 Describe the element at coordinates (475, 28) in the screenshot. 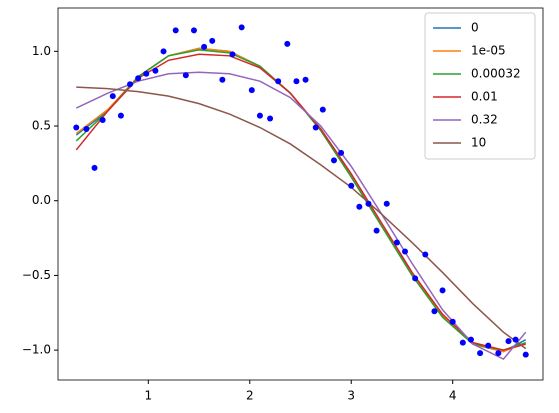

I see `legend-label: 0` at that location.